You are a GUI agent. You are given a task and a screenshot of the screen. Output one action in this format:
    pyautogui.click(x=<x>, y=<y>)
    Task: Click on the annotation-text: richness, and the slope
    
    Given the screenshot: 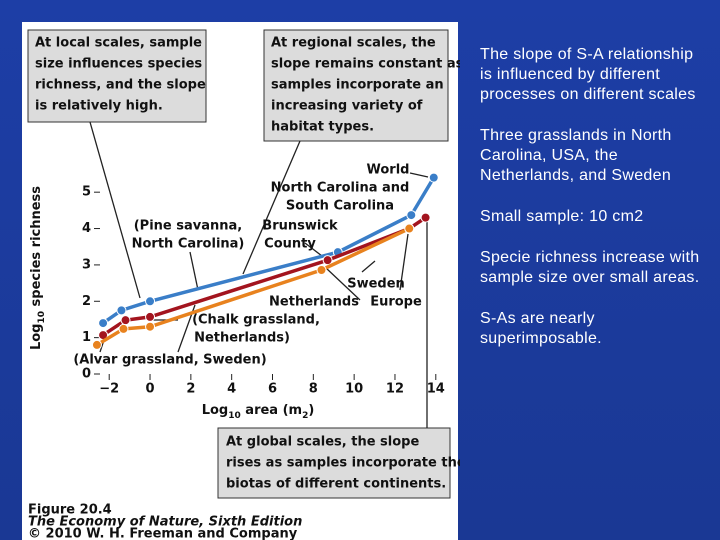 What is the action you would take?
    pyautogui.click(x=120, y=85)
    